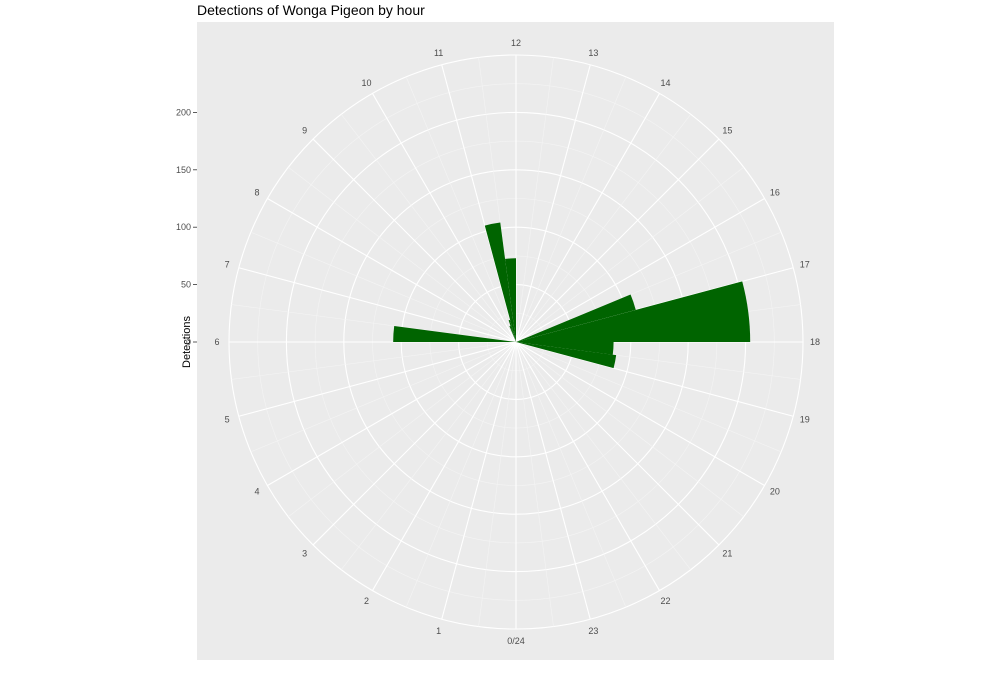  What do you see at coordinates (805, 265) in the screenshot?
I see `hour-label: 17` at bounding box center [805, 265].